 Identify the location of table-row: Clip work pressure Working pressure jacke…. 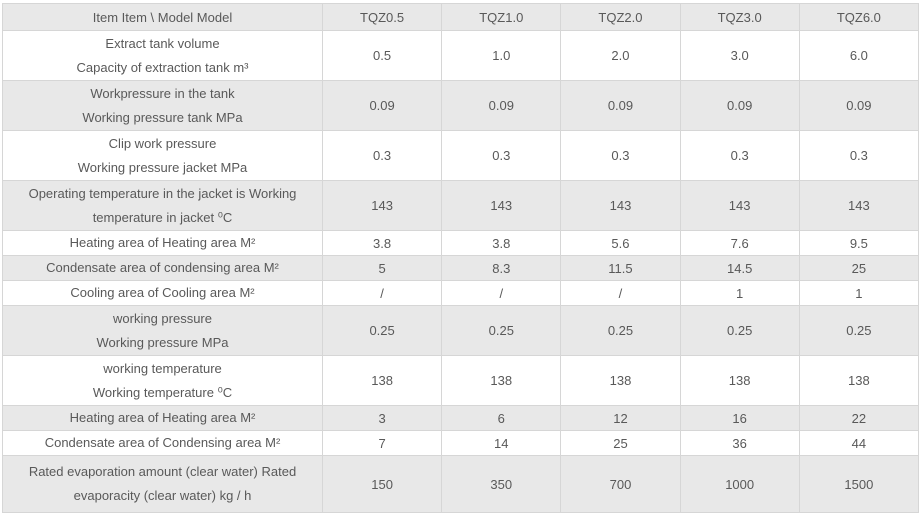
(461, 155).